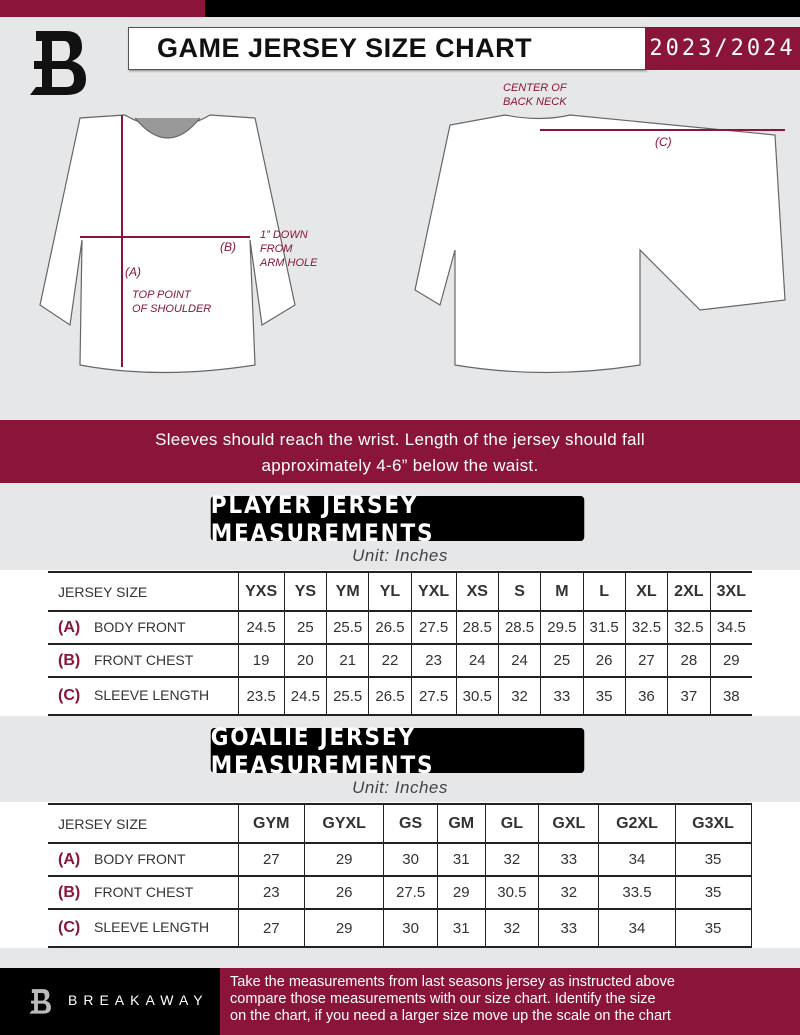 The height and width of the screenshot is (1035, 800). What do you see at coordinates (397, 519) in the screenshot?
I see `player-heading: PLAYER JERSEY MEASUREMENTS` at bounding box center [397, 519].